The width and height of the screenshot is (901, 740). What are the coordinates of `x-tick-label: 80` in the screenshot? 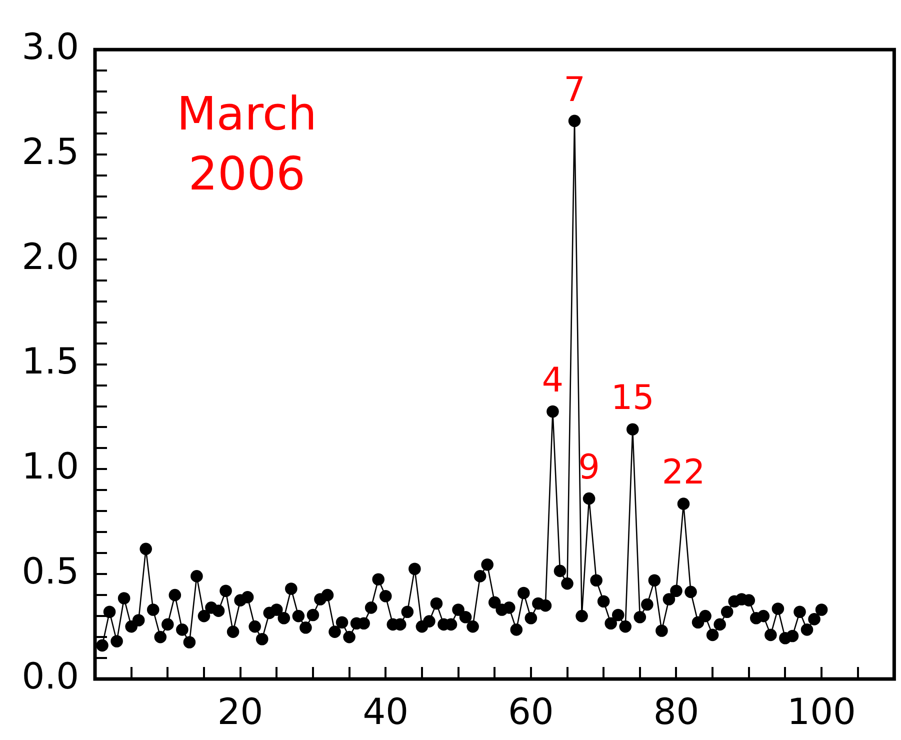 It's located at (676, 712).